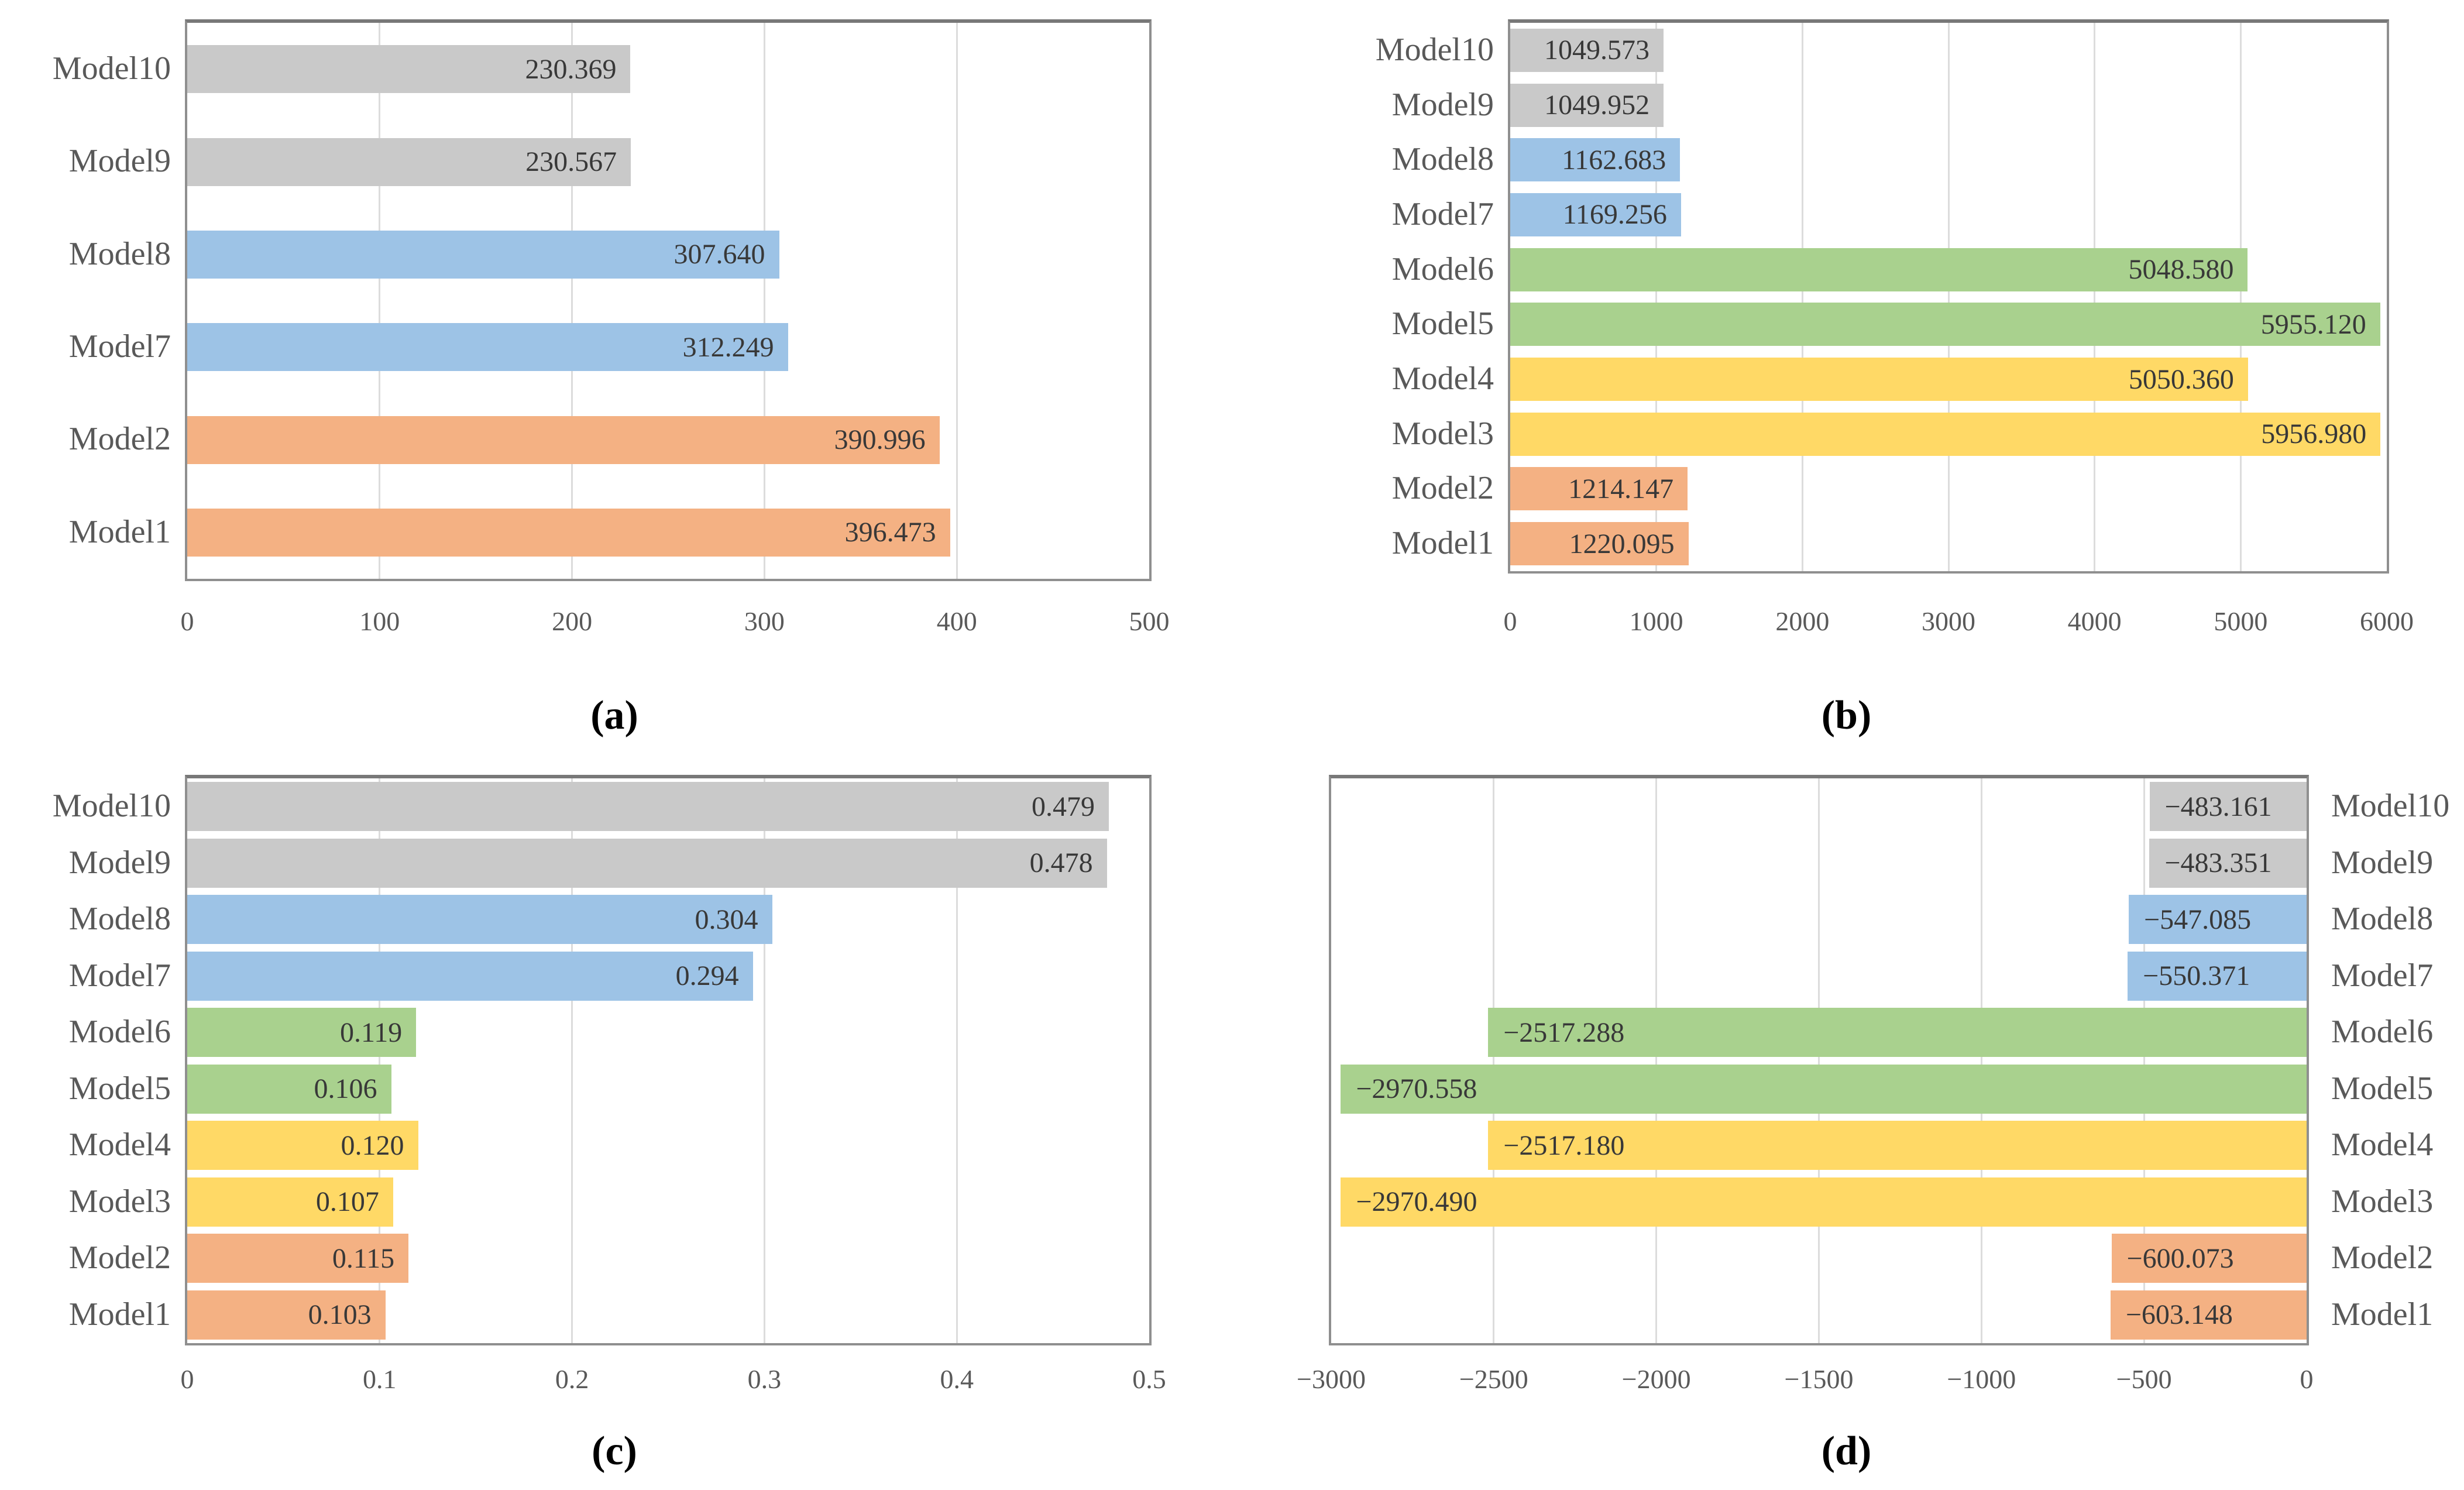  I want to click on bar-value-label: 0.304, so click(726, 919).